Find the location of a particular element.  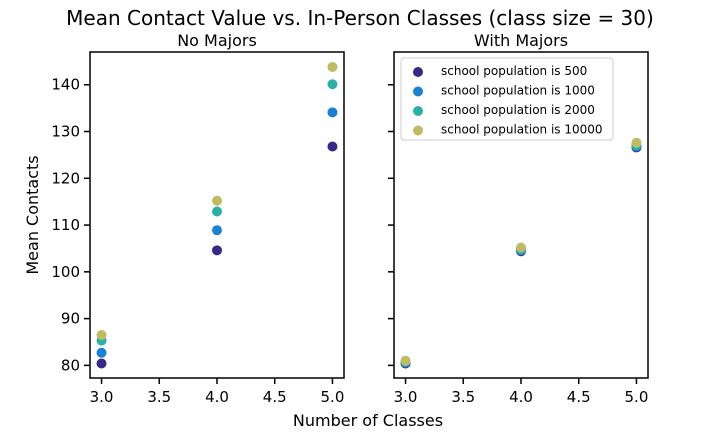

y-tick-label: 130 is located at coordinates (65, 132).